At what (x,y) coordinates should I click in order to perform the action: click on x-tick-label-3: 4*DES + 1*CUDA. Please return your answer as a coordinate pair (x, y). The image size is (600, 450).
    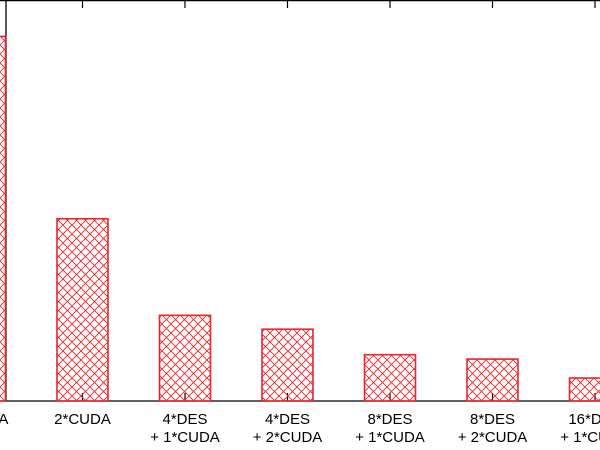
    Looking at the image, I should click on (185, 428).